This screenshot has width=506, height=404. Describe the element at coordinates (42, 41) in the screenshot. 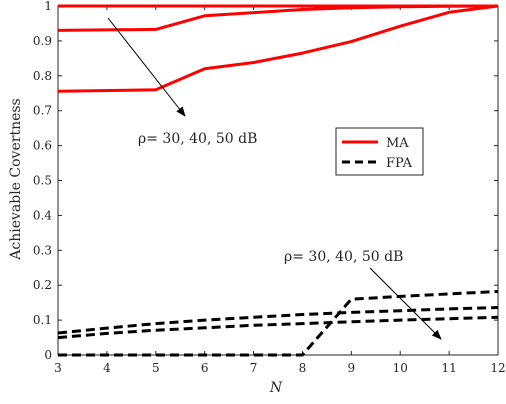

I see `y-tick-label: 0.9` at that location.